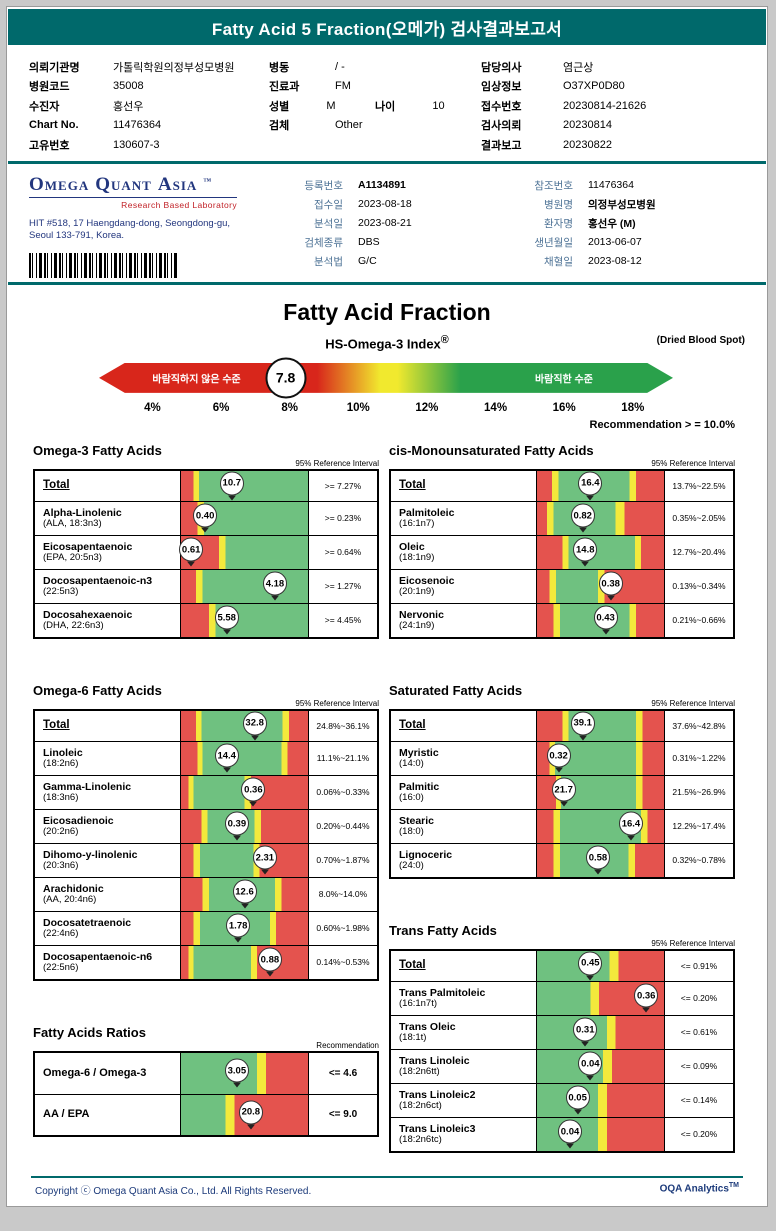 The image size is (776, 1231). What do you see at coordinates (562, 1133) in the screenshot?
I see `fatty-acid-row: Trans Linoleic3 (18:2n6tc) 0.04 <= 0.20%` at bounding box center [562, 1133].